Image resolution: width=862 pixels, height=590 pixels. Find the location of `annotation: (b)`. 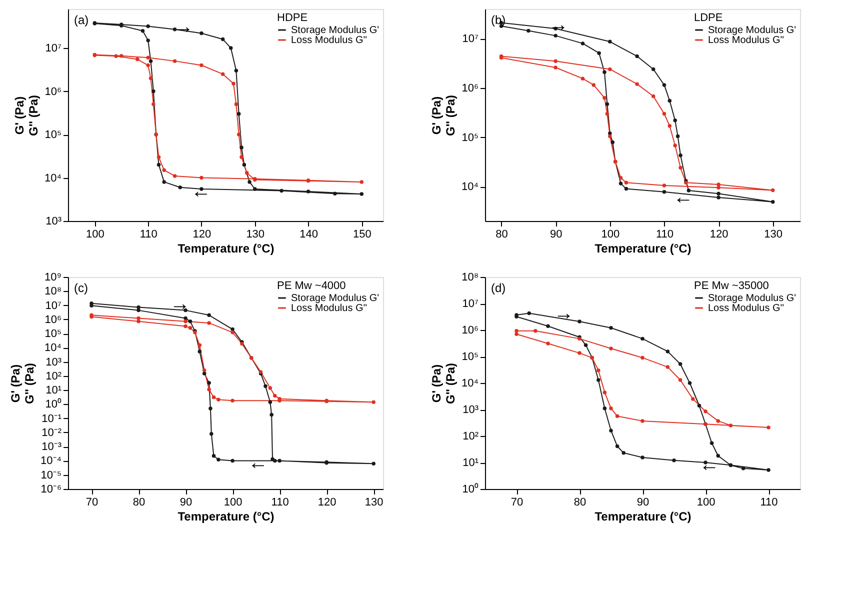

annotation: (b) is located at coordinates (498, 20).